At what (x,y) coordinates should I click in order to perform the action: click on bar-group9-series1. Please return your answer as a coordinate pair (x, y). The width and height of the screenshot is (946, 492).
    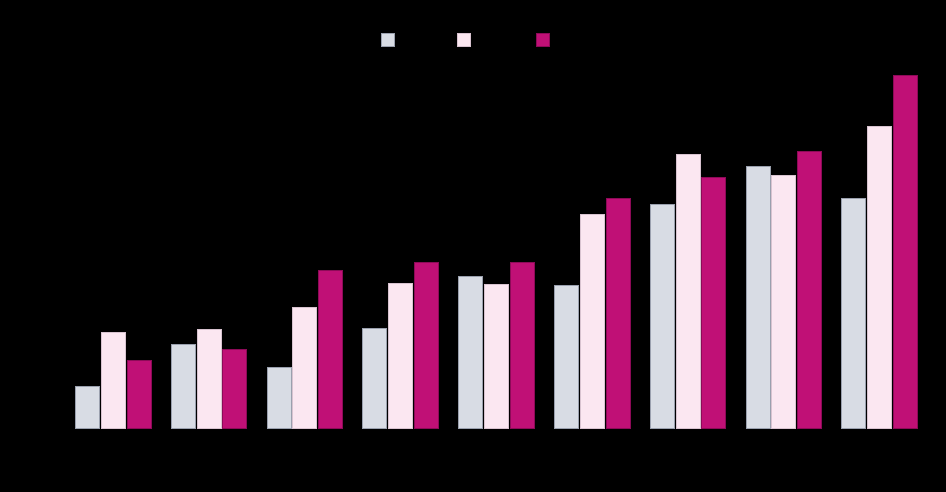
    Looking at the image, I should click on (853, 313).